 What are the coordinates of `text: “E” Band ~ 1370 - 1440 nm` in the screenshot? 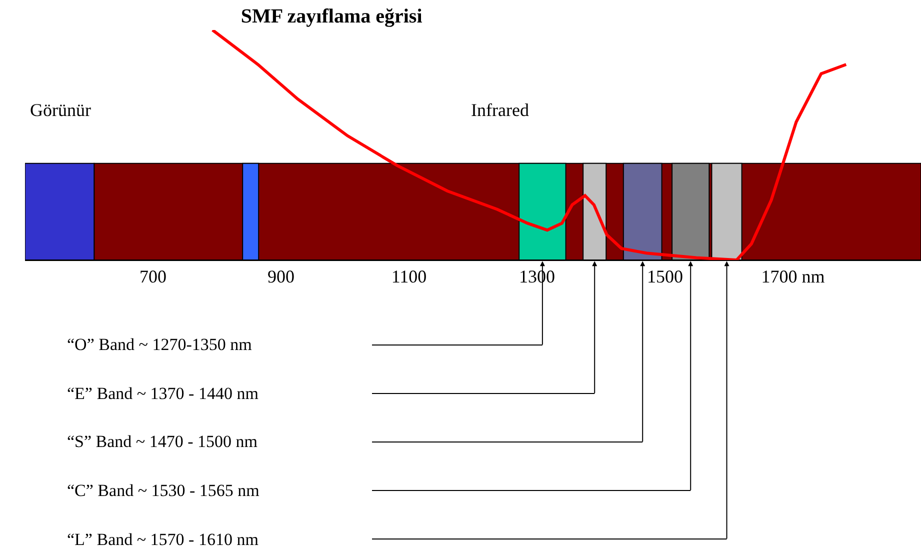 It's located at (162, 393).